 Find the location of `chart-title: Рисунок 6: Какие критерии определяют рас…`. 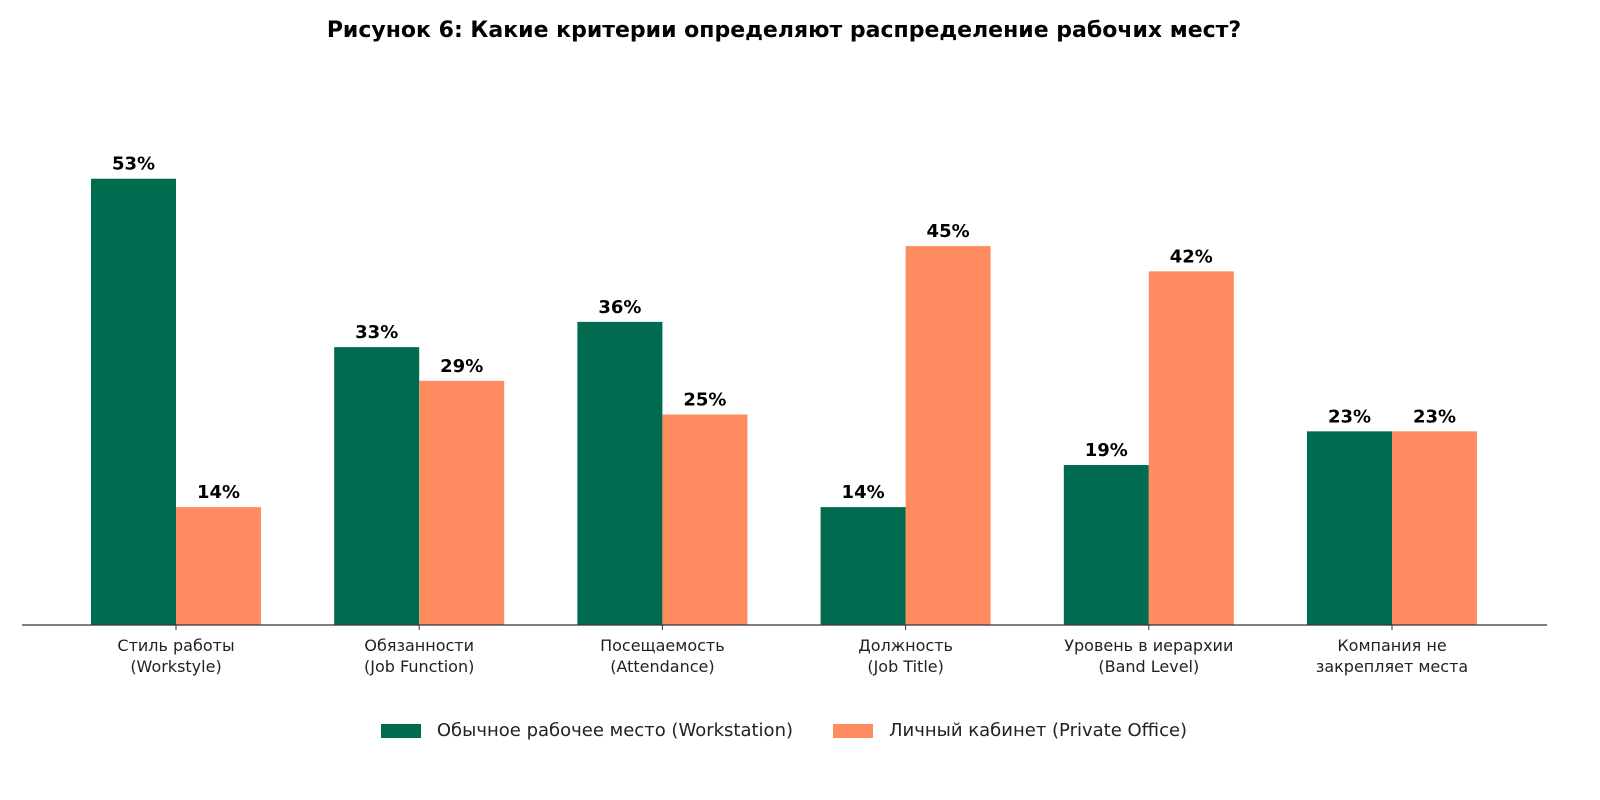

chart-title: Рисунок 6: Какие критерии определяют рас… is located at coordinates (784, 30).